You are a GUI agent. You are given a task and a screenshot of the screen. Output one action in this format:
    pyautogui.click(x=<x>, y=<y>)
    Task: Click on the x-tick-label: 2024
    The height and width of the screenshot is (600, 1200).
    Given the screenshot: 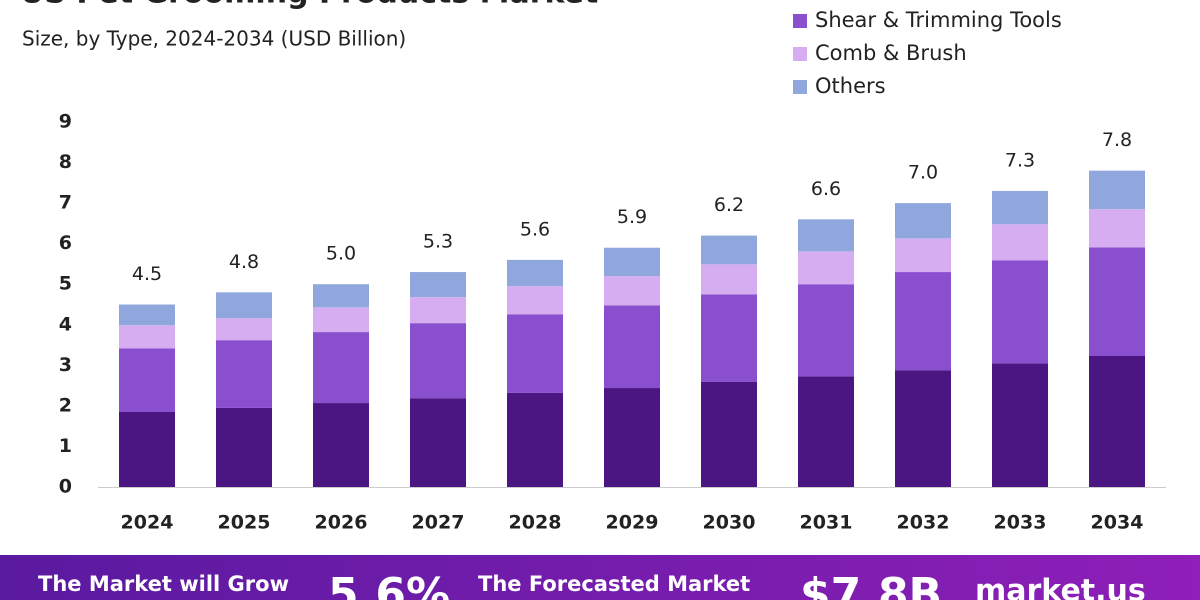 What is the action you would take?
    pyautogui.click(x=147, y=523)
    